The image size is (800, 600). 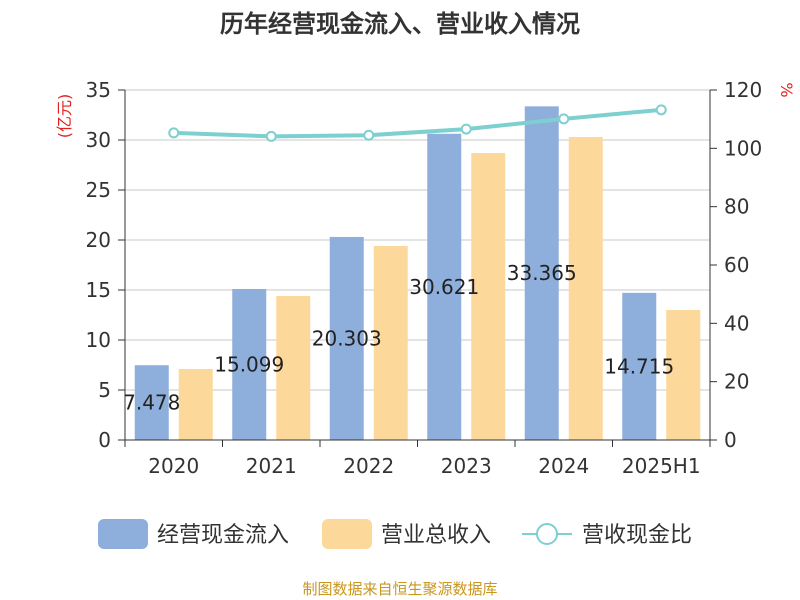 I want to click on left-tick-label: 35, so click(x=98, y=90).